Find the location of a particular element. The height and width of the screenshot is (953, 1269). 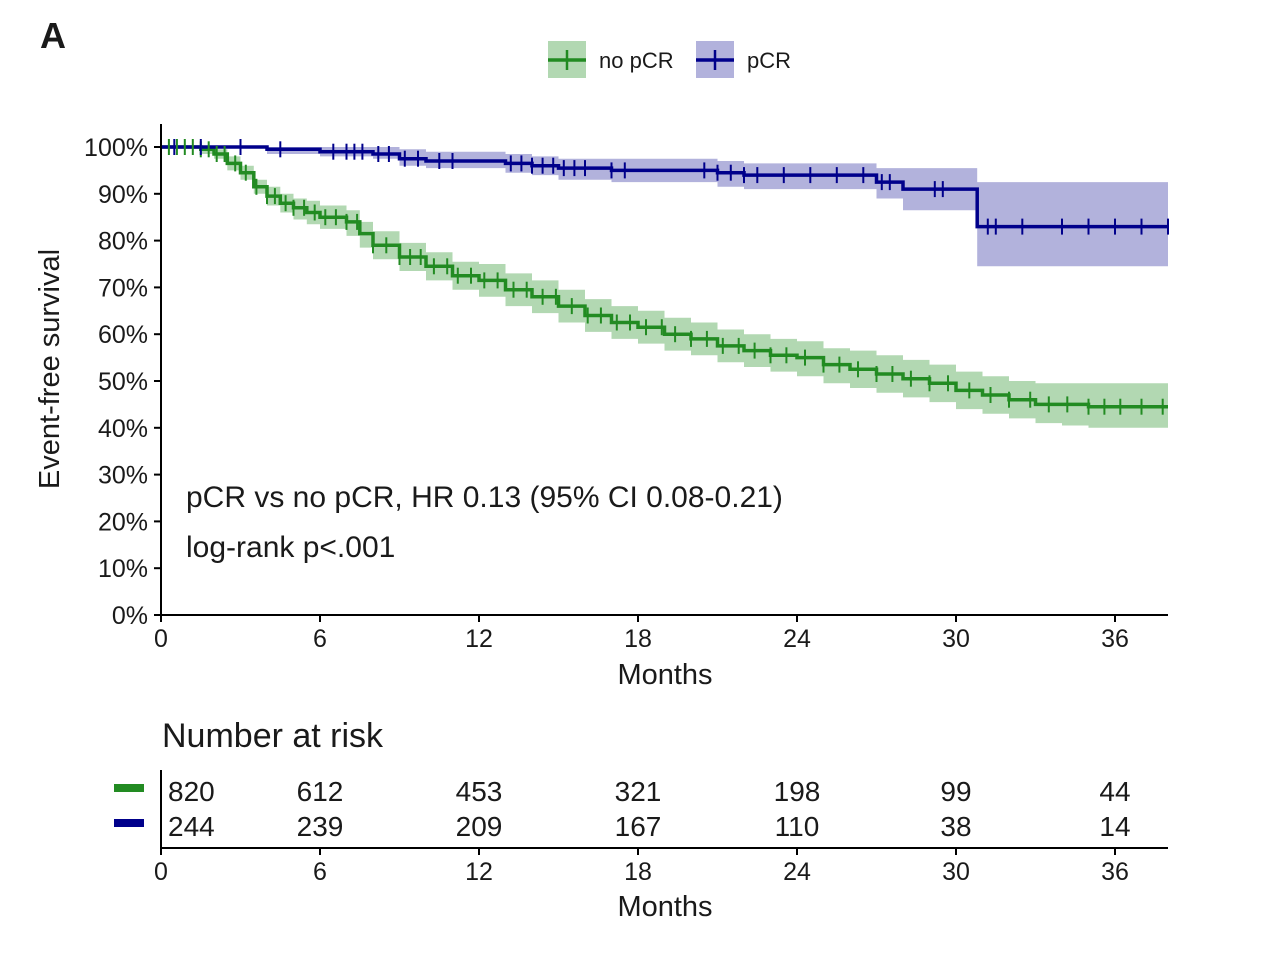

x-axis-label: Months is located at coordinates (664, 675).